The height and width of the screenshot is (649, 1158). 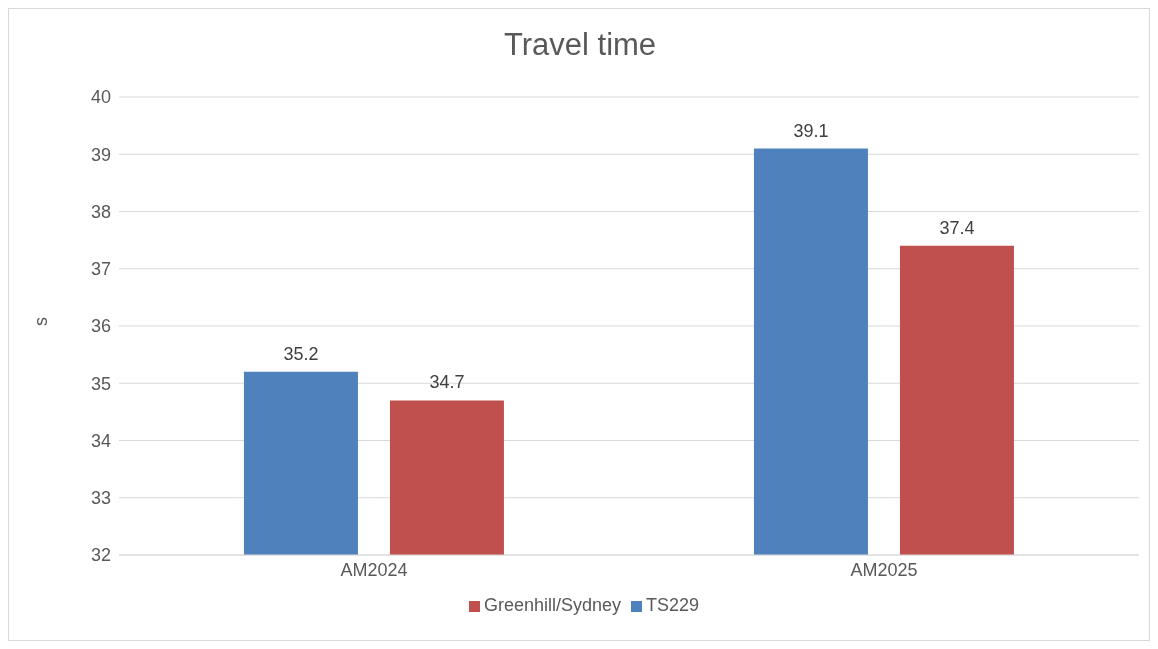 What do you see at coordinates (100, 383) in the screenshot?
I see `y-tick-label: 35` at bounding box center [100, 383].